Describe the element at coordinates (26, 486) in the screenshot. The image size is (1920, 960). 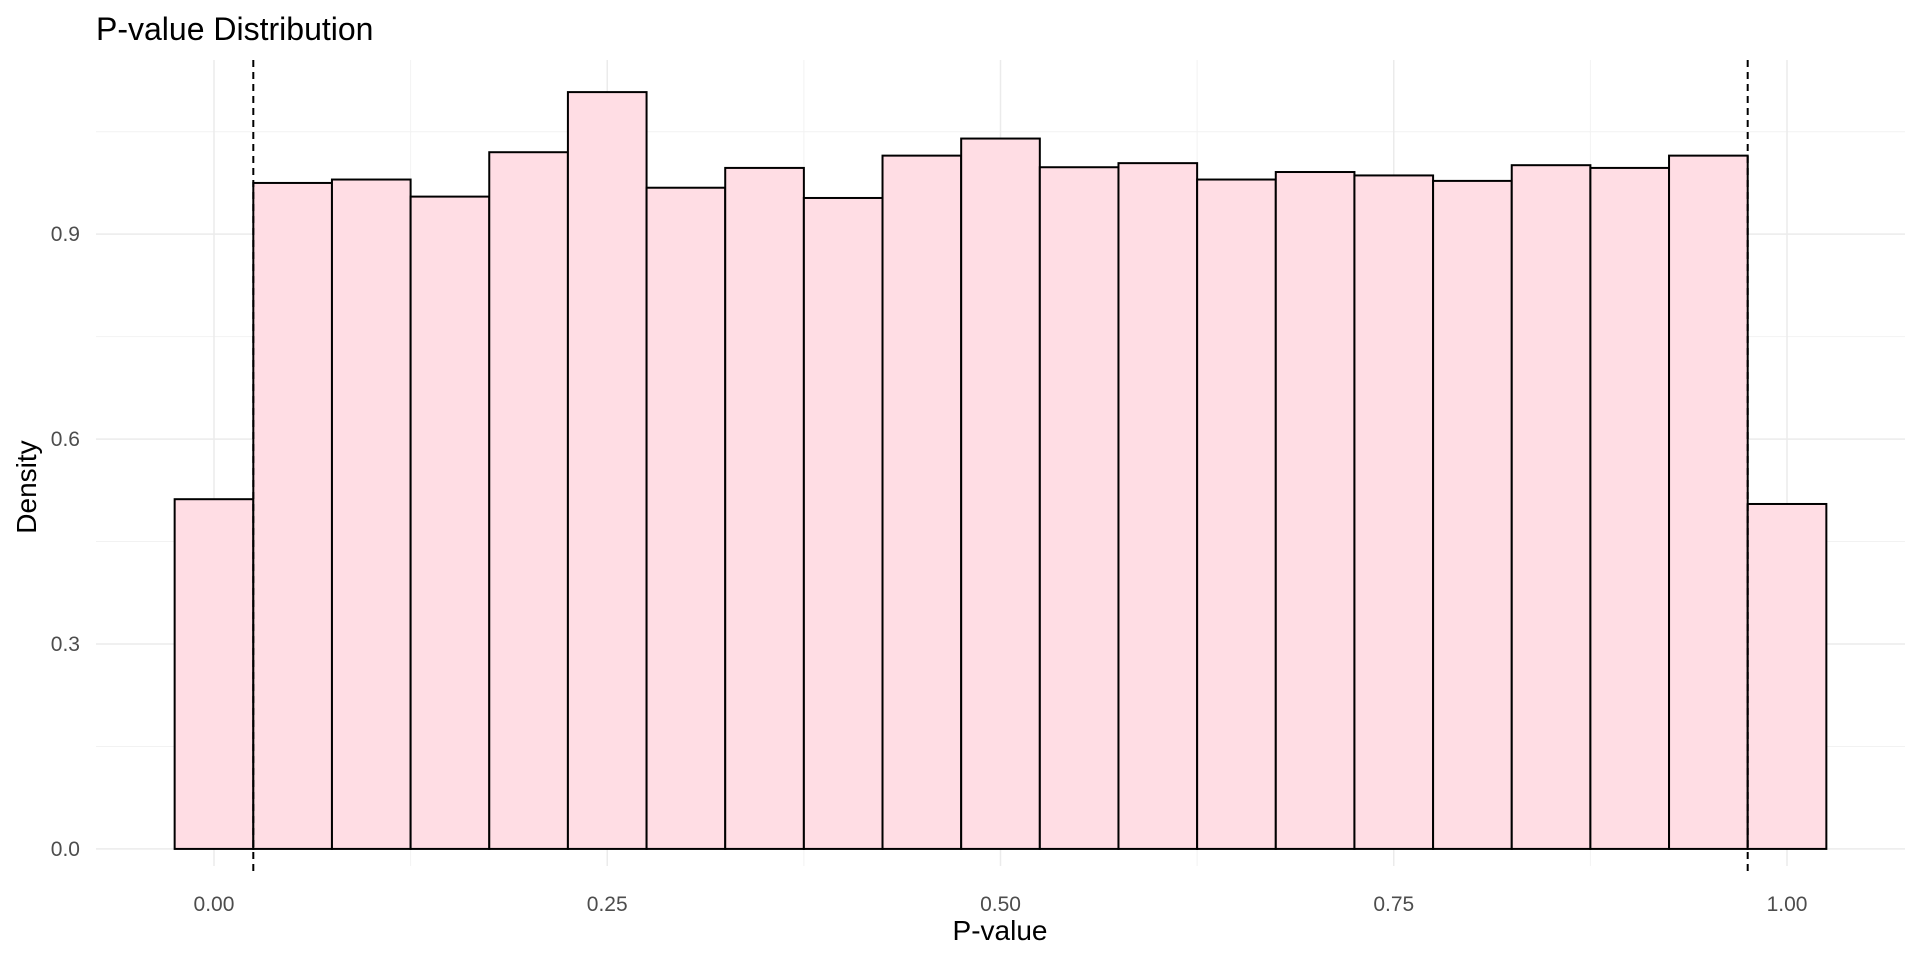
I see `y-axis-title: Density` at that location.